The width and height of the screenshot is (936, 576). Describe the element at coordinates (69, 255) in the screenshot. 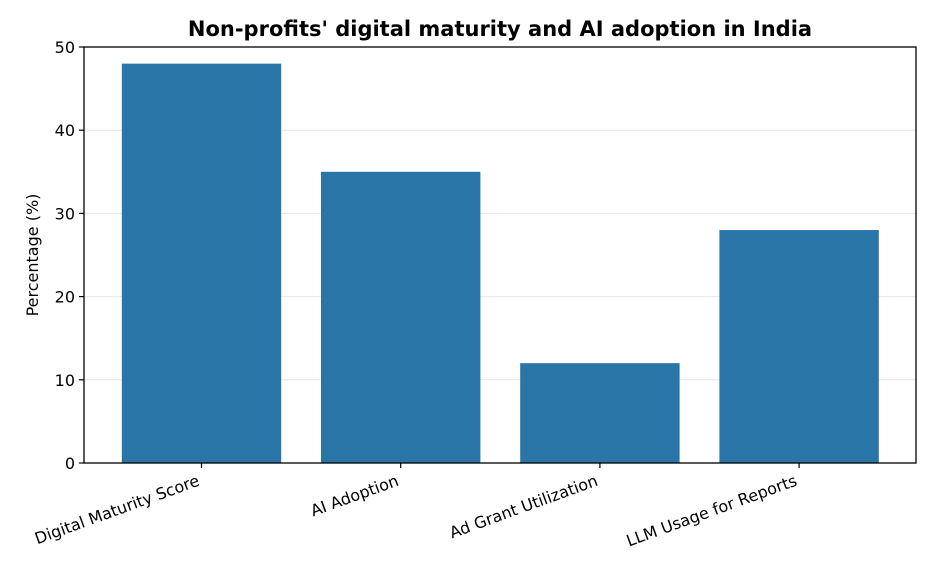

I see `y-axis-ticks: 0 10 20 30 40 50` at that location.